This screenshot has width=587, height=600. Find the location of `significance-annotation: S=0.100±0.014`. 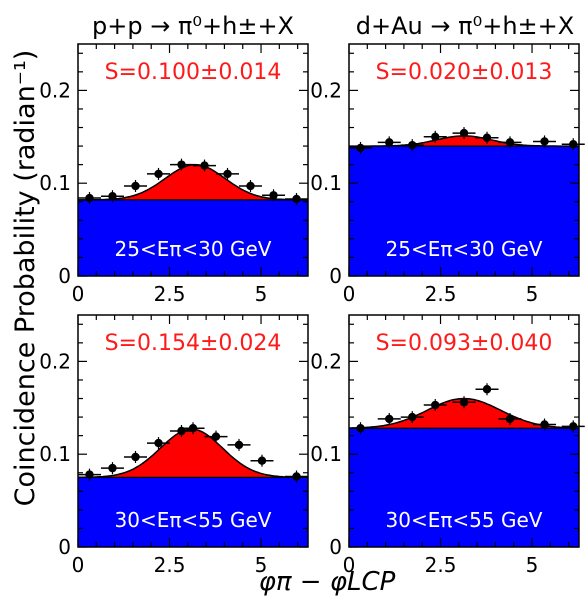

significance-annotation: S=0.100±0.014 is located at coordinates (193, 72).